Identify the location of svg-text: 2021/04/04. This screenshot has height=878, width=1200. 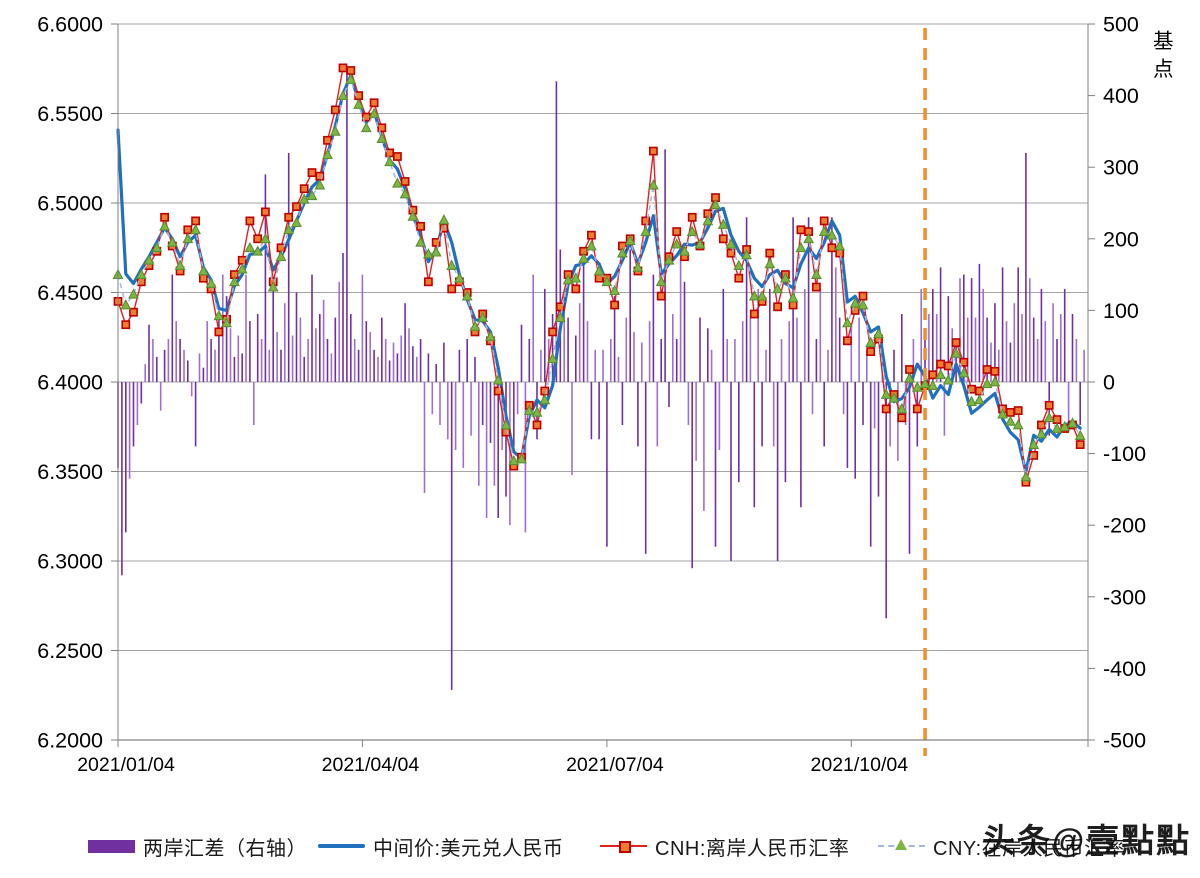
(371, 765).